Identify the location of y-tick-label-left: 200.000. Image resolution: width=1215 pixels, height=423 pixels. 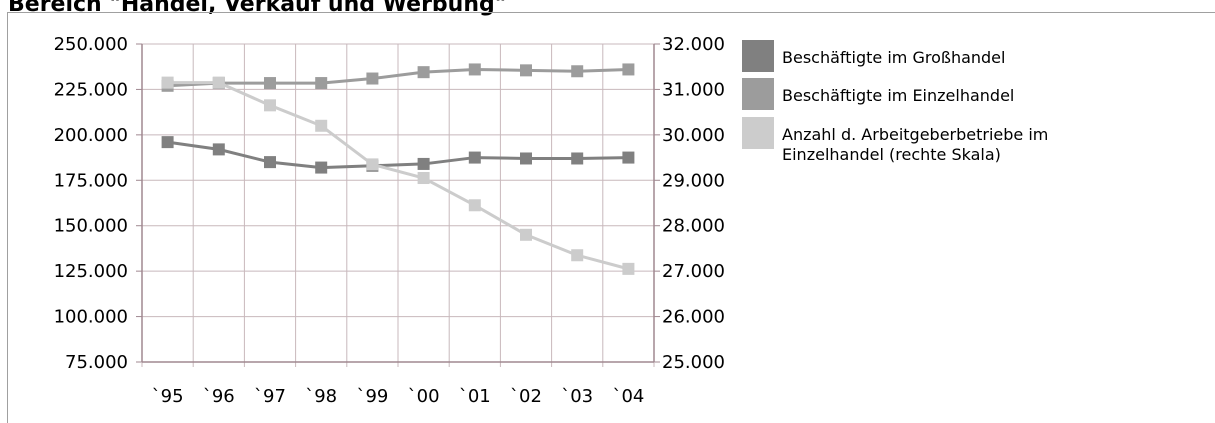
(91, 135).